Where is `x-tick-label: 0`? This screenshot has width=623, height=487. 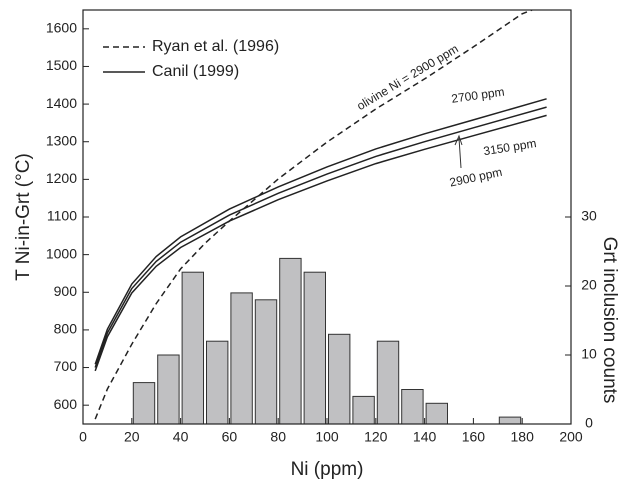 x-tick-label: 0 is located at coordinates (83, 437).